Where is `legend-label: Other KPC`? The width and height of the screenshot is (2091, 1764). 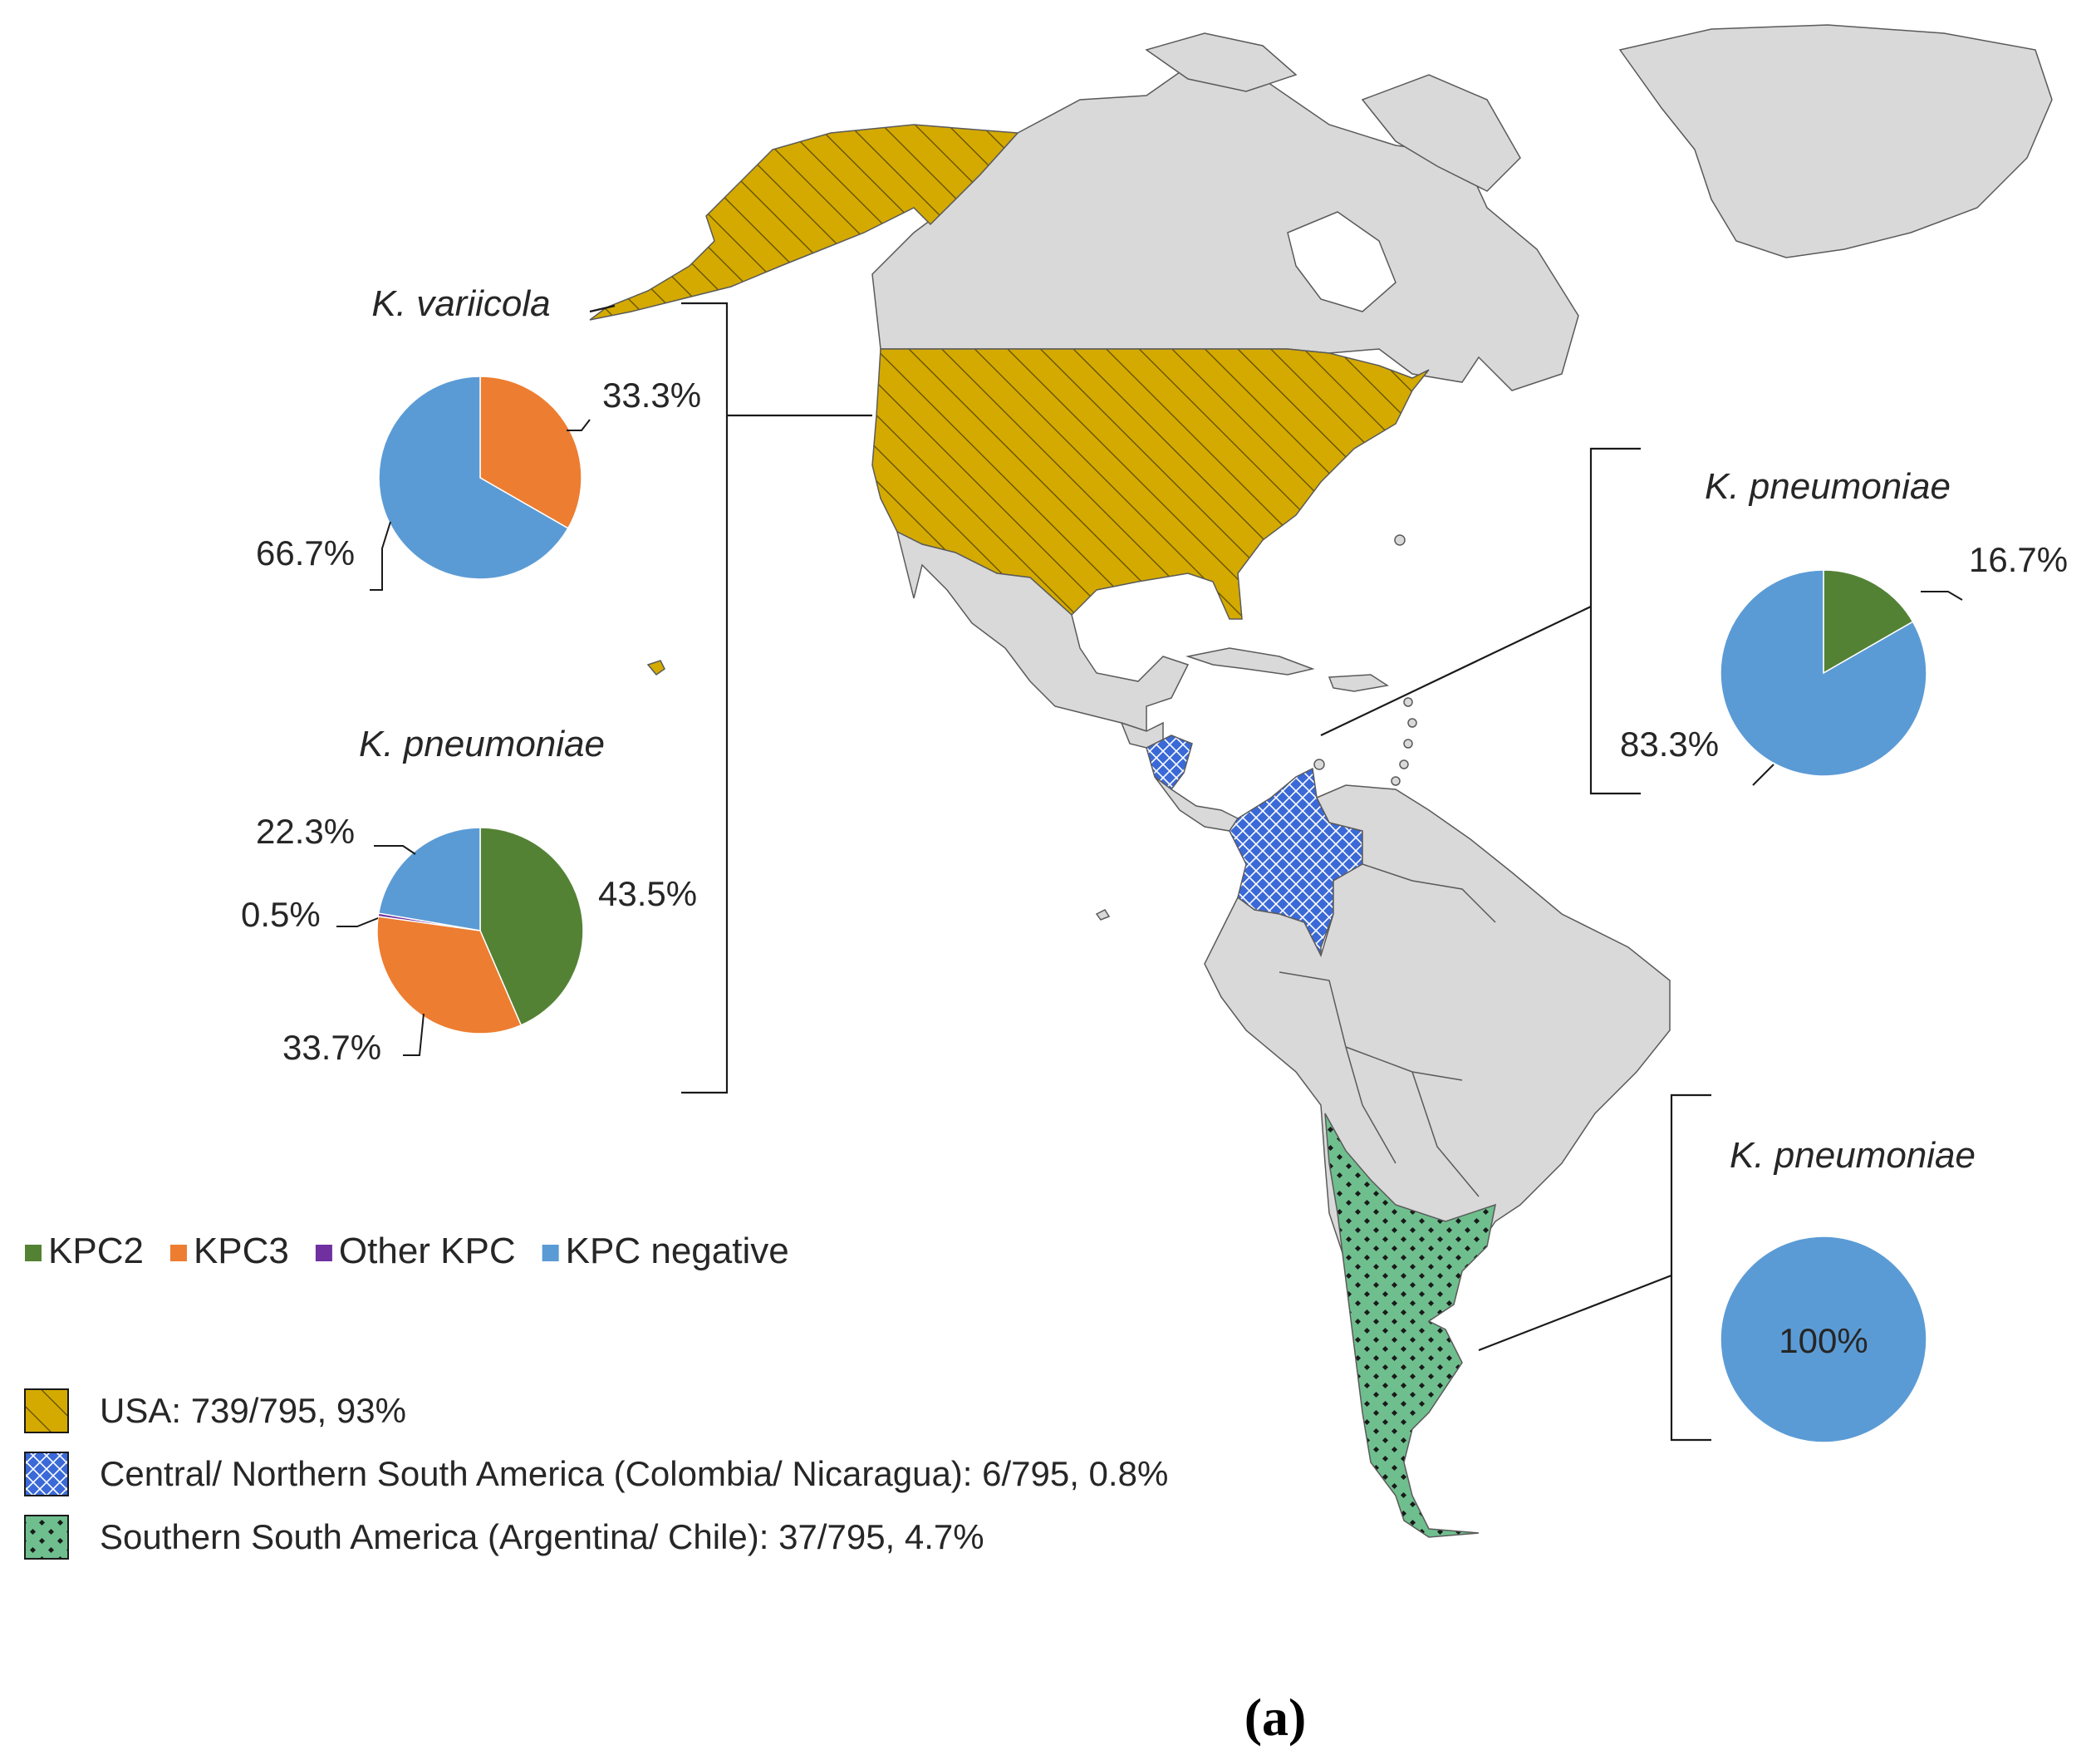
legend-label: Other KPC is located at coordinates (427, 1251).